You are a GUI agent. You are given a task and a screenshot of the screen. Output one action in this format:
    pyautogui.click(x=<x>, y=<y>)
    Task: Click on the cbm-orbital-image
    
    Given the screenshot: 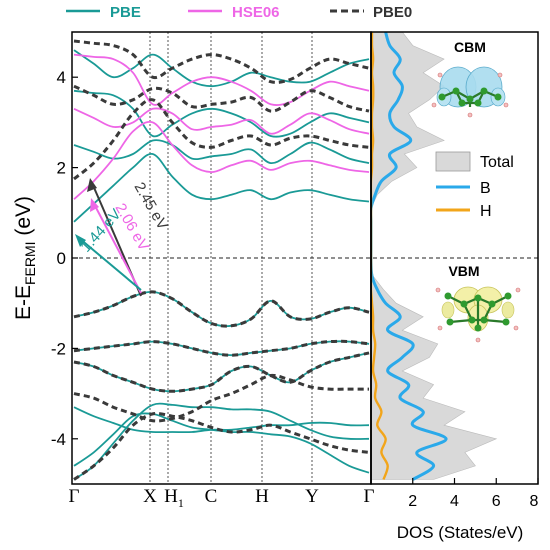 What is the action you would take?
    pyautogui.click(x=470, y=92)
    